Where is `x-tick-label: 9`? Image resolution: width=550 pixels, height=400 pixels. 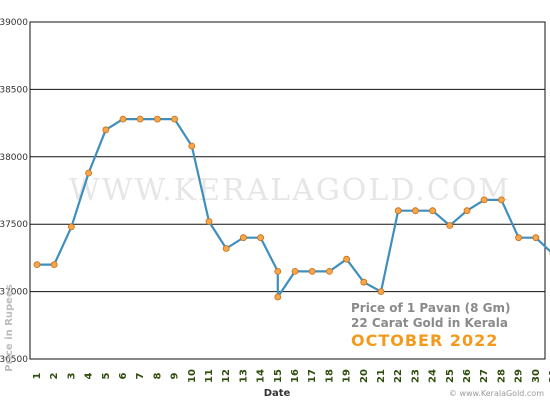 x-tick-label: 9 is located at coordinates (175, 375).